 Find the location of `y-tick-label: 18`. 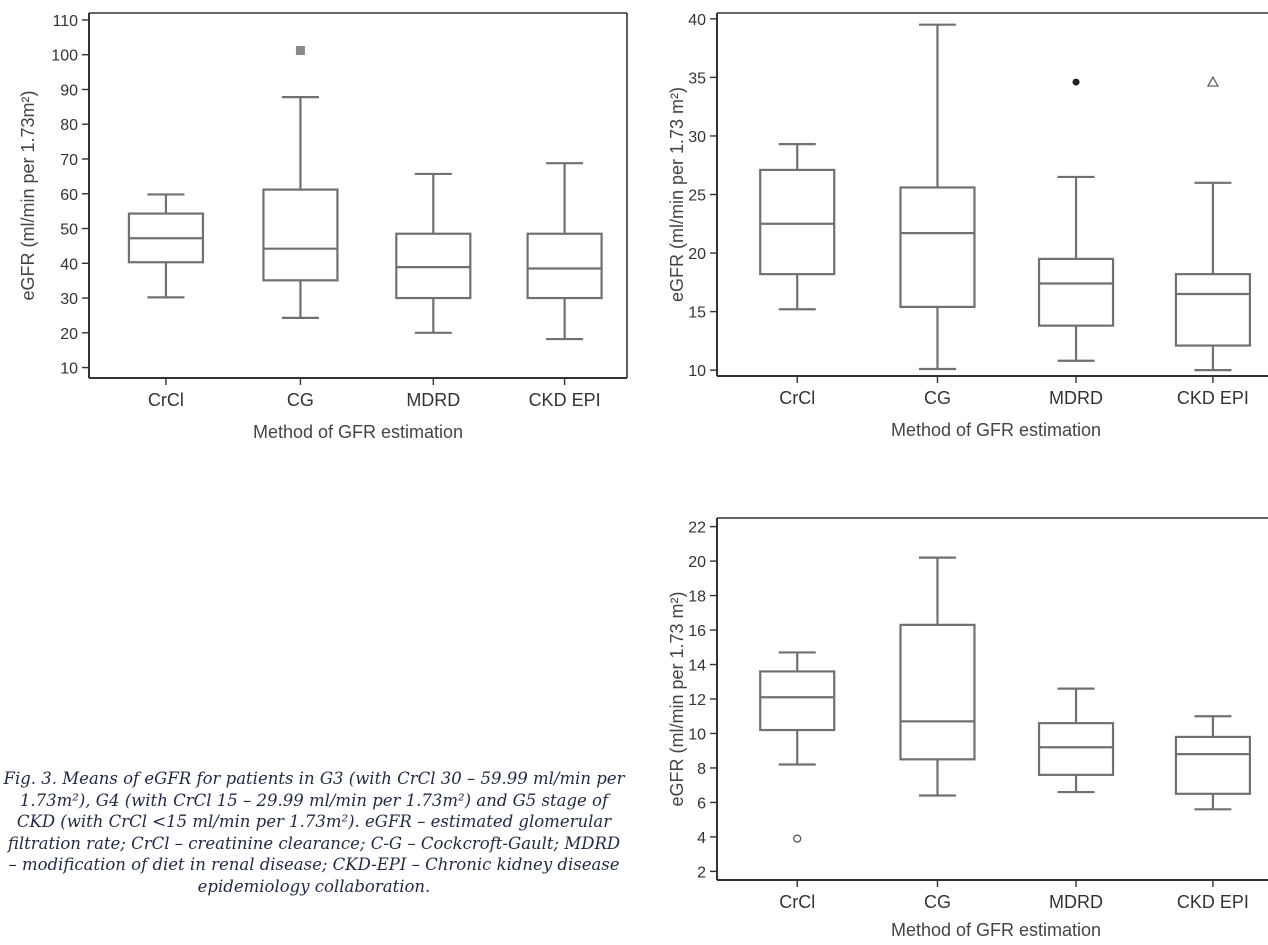

y-tick-label: 18 is located at coordinates (697, 597).